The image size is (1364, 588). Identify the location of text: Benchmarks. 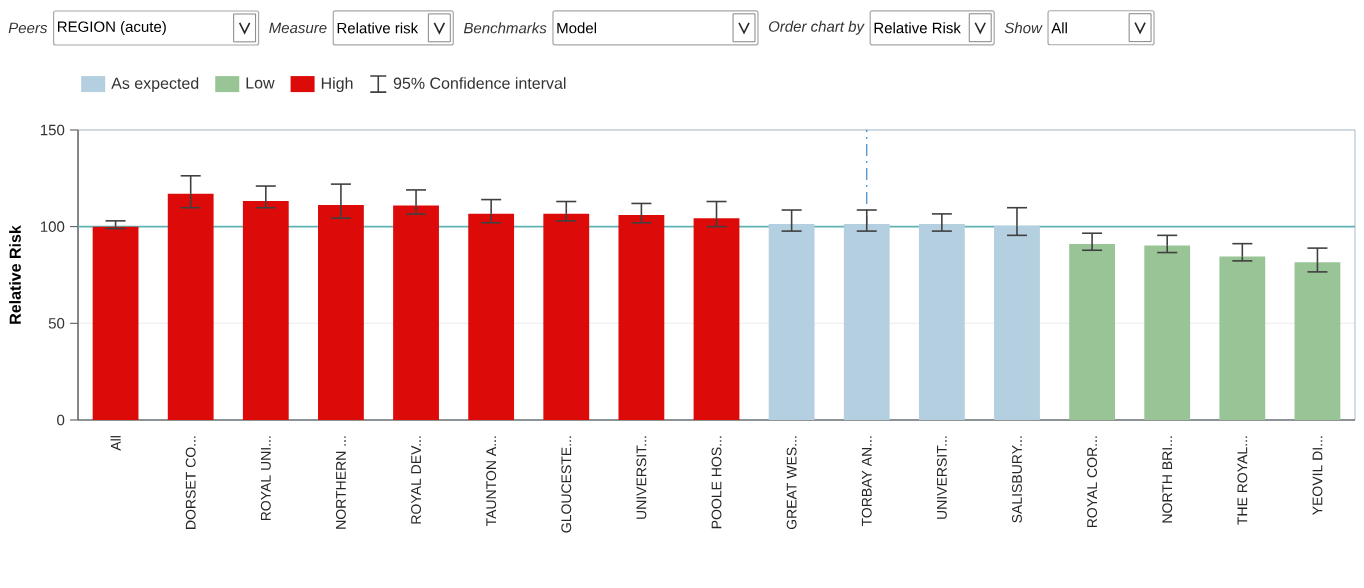
(505, 28).